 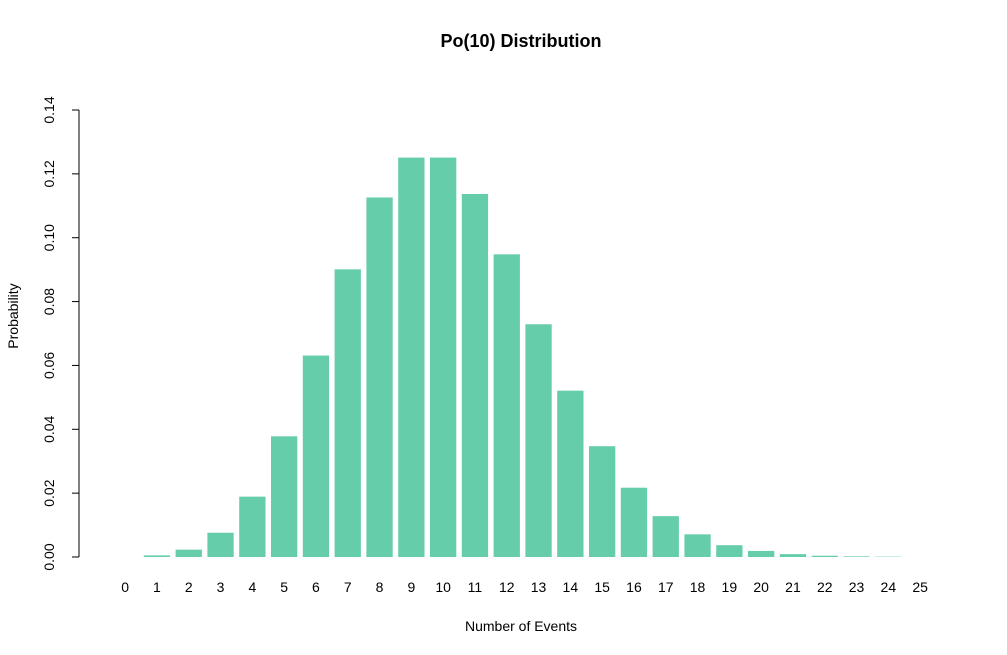 I want to click on x-tick-label: 13, so click(x=539, y=587).